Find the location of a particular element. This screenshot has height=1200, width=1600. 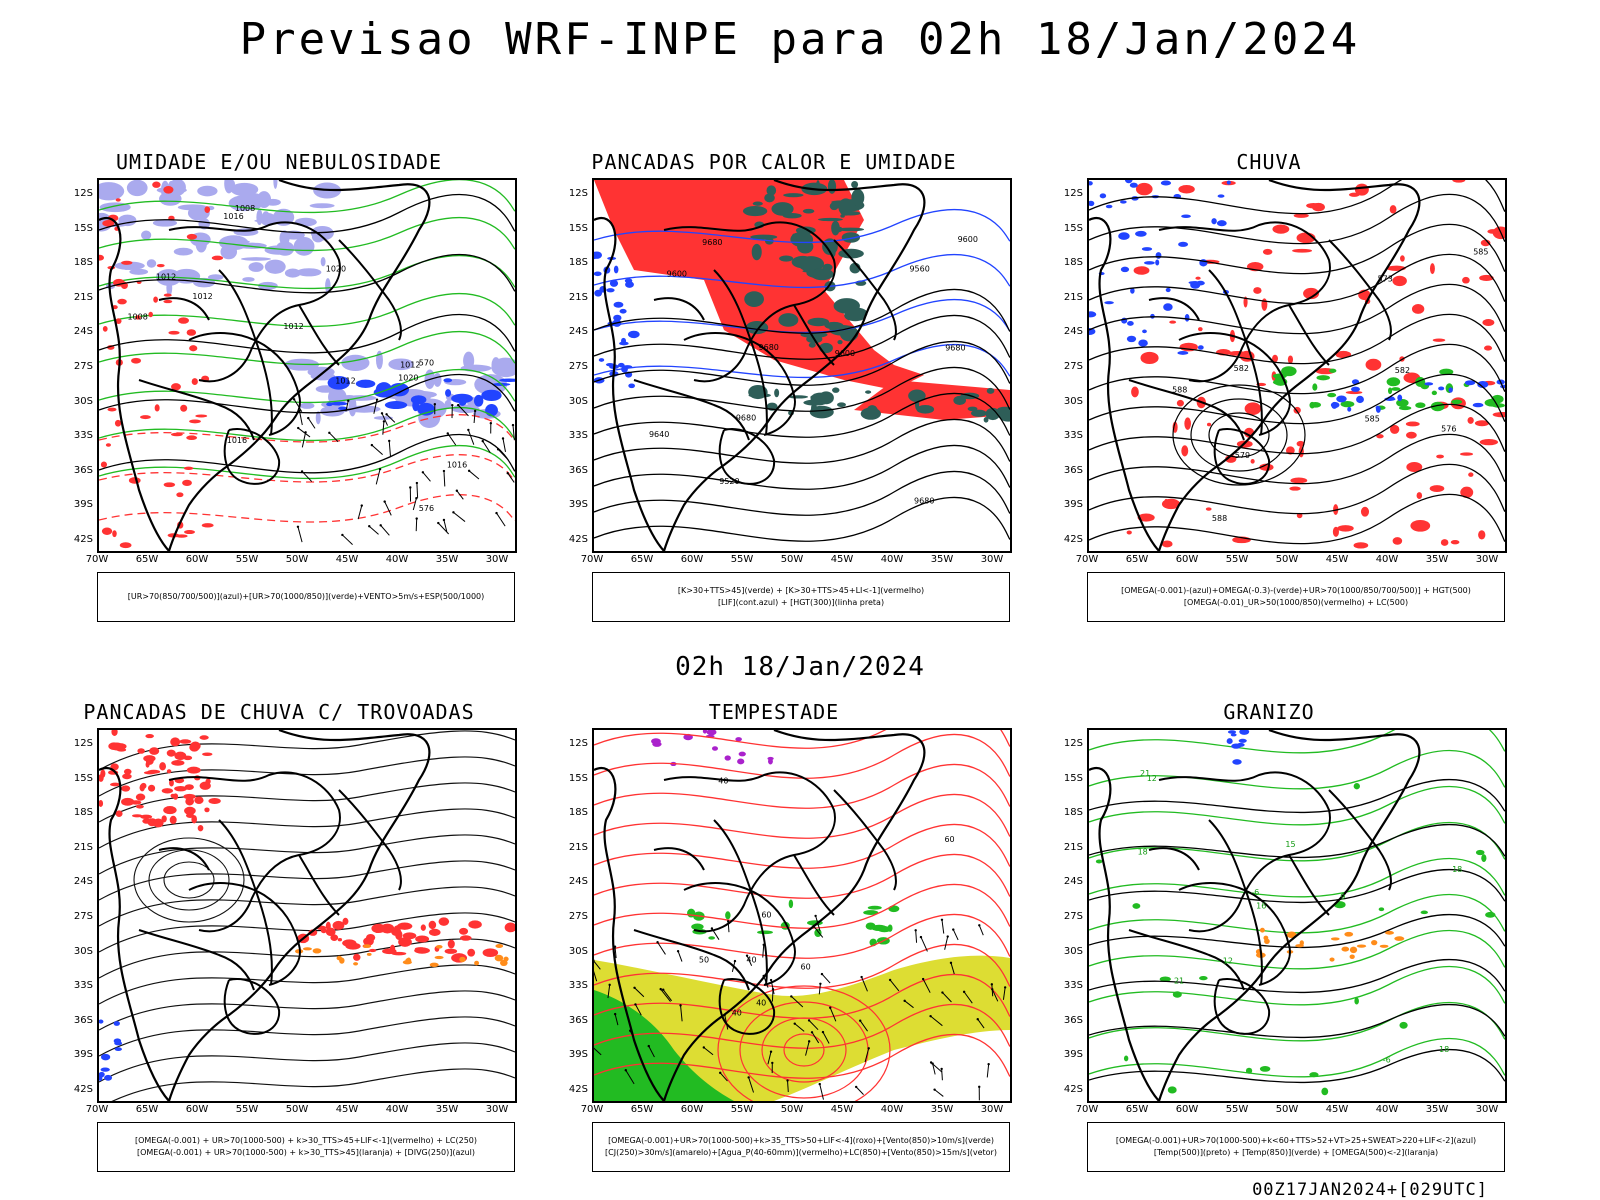

map-frame: 40 40 50 60 60 60 40 40 is located at coordinates (802, 915).